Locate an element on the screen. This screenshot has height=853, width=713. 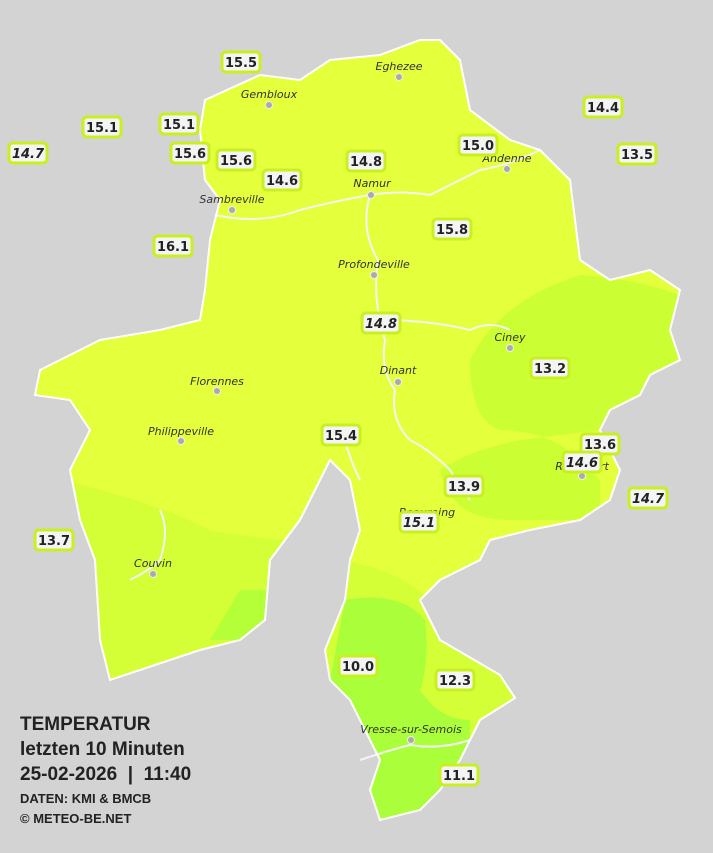
station: 11.1 is located at coordinates (459, 775).